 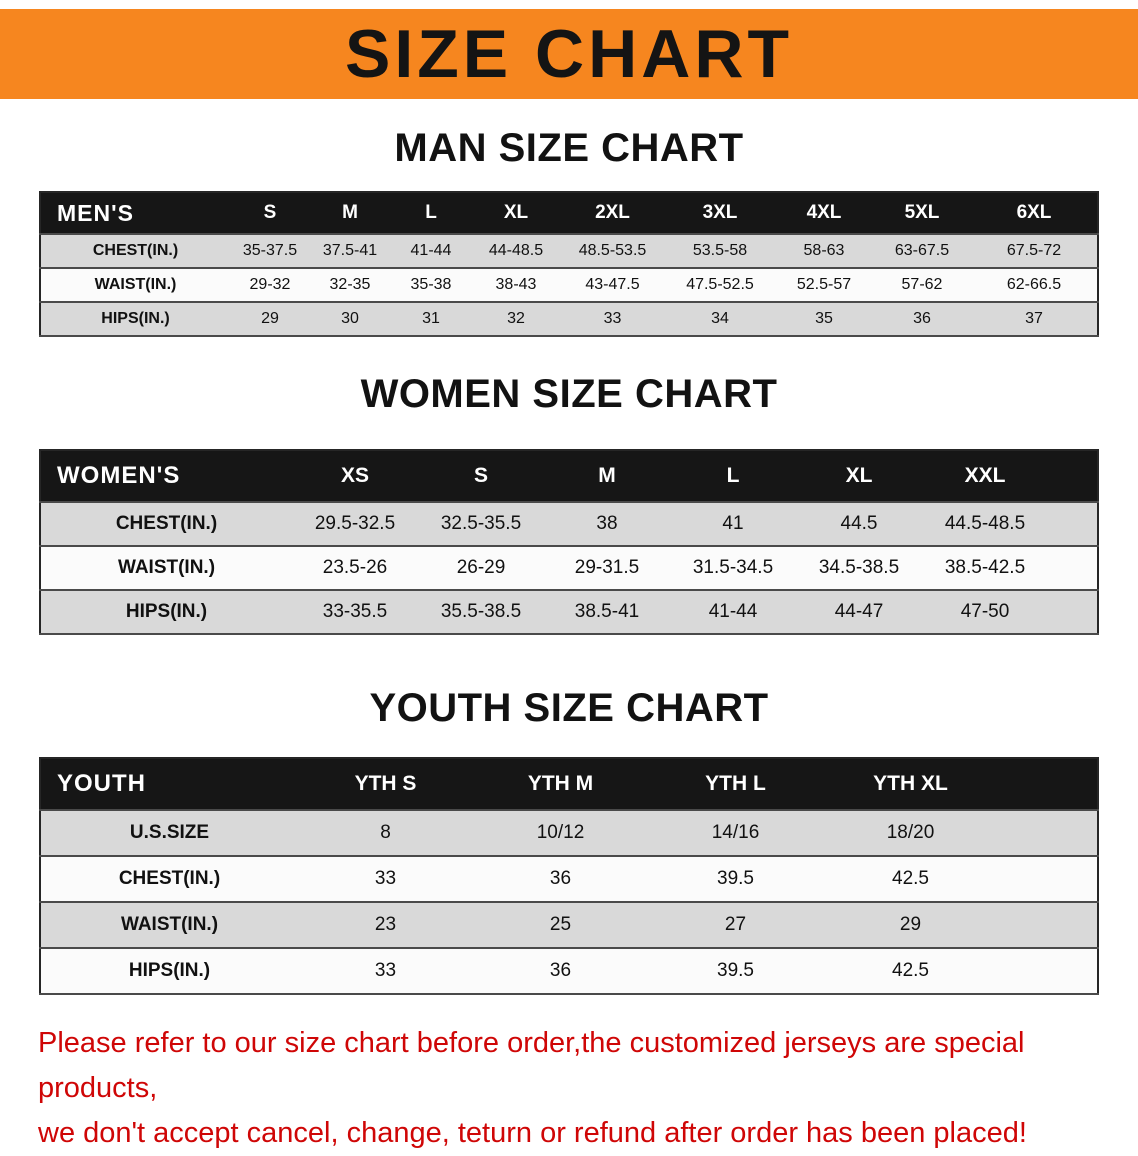 I want to click on table-cell: 35-38, so click(x=431, y=285).